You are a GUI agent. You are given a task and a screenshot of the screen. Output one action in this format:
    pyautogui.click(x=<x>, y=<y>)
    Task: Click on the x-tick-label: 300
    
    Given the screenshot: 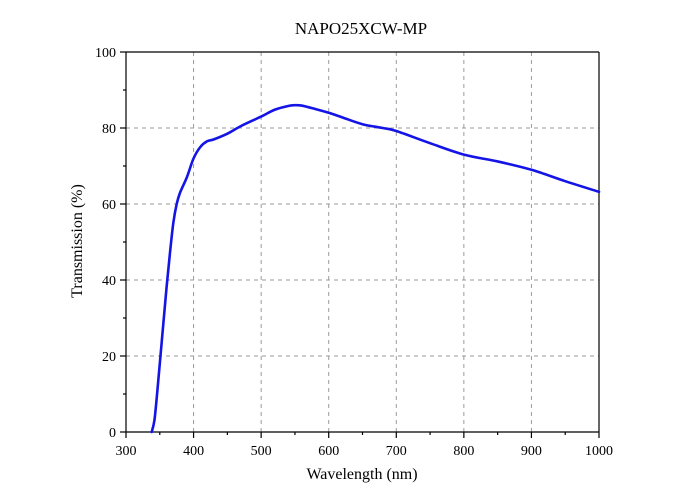 What is the action you would take?
    pyautogui.click(x=126, y=451)
    